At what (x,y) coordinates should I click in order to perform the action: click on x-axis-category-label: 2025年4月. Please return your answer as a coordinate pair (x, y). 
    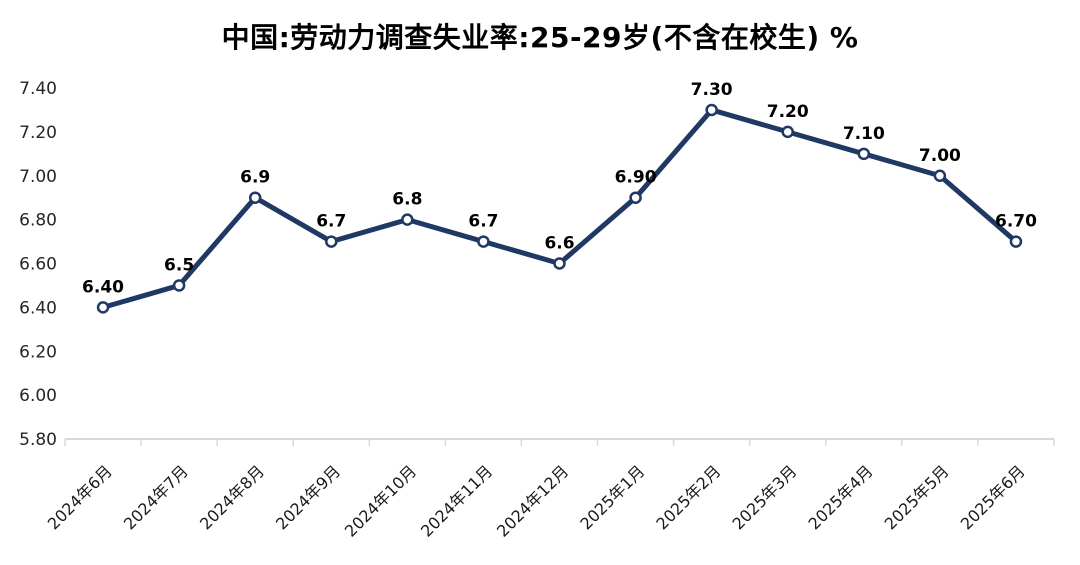
    Looking at the image, I should click on (841, 497).